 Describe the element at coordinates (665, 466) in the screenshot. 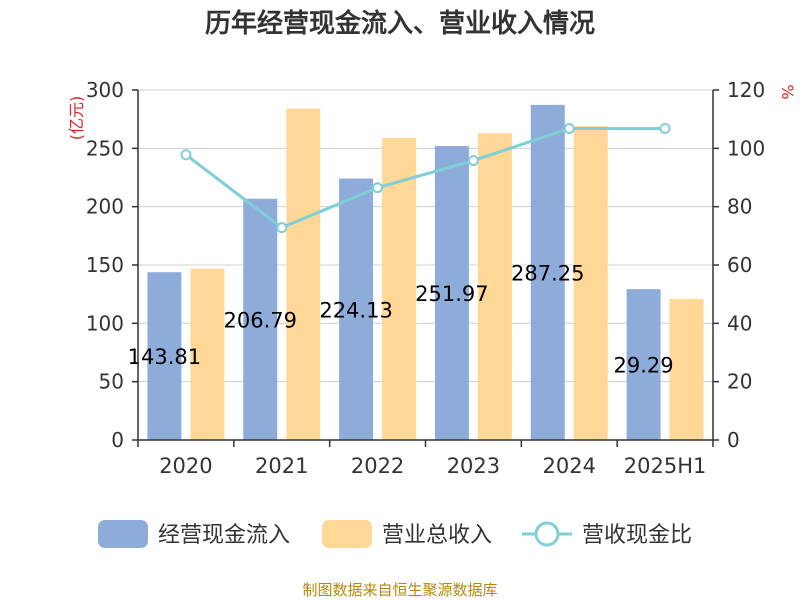

I see `x-tick-label: 2025H1` at that location.